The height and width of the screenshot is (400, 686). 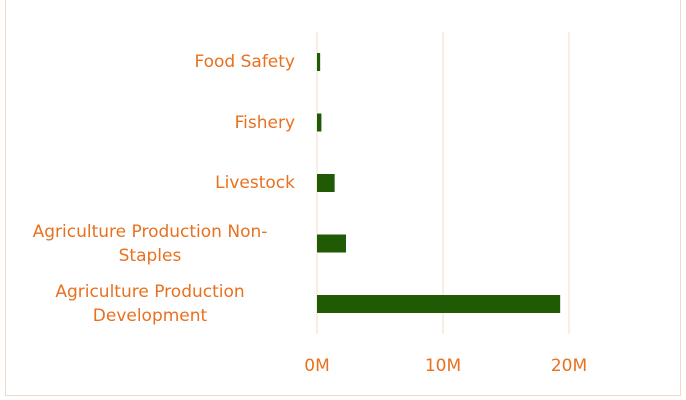 What do you see at coordinates (443, 366) in the screenshot?
I see `x-tick-label: 10M` at bounding box center [443, 366].